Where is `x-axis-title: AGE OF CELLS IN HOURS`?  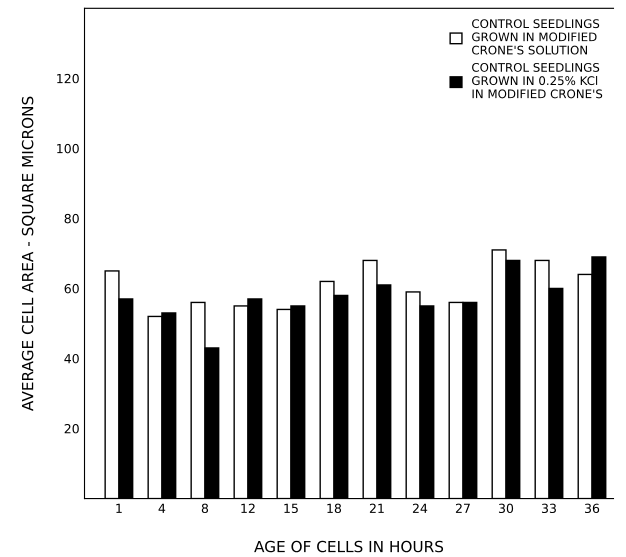
x-axis-title: AGE OF CELLS IN HOURS is located at coordinates (349, 546).